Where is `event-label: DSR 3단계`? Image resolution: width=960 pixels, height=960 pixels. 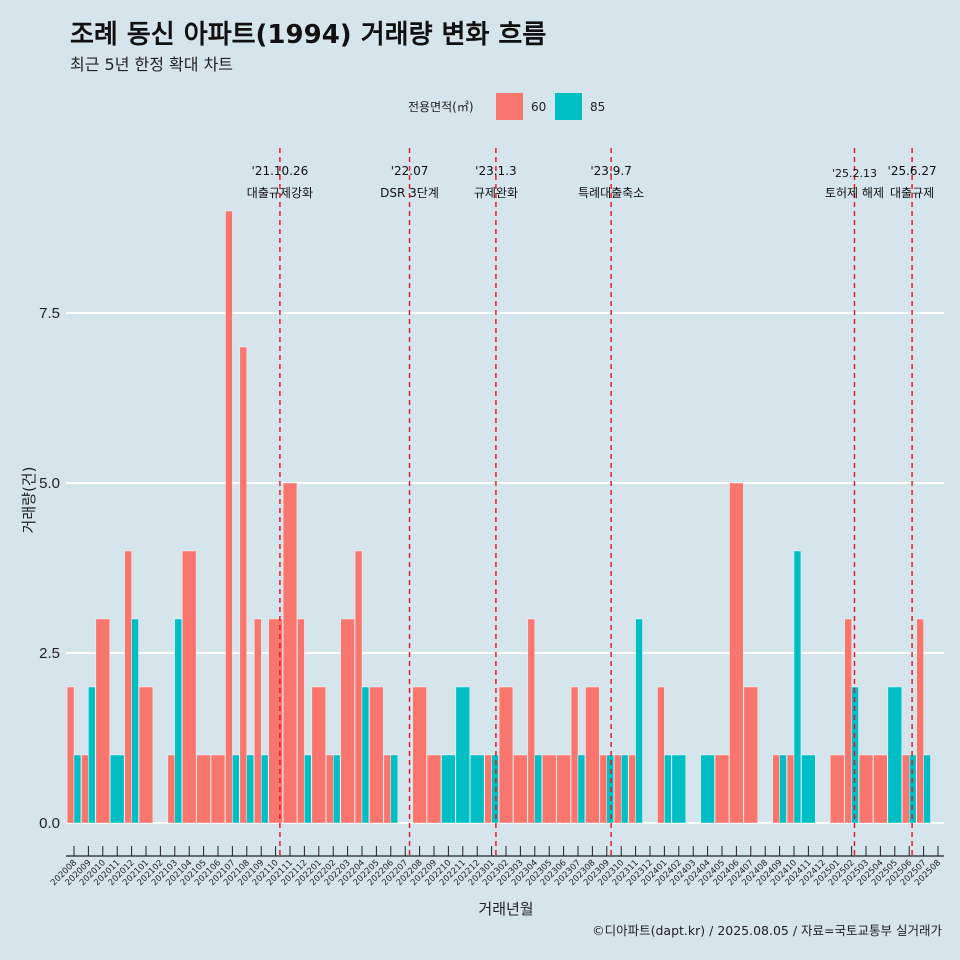 event-label: DSR 3단계 is located at coordinates (409, 193).